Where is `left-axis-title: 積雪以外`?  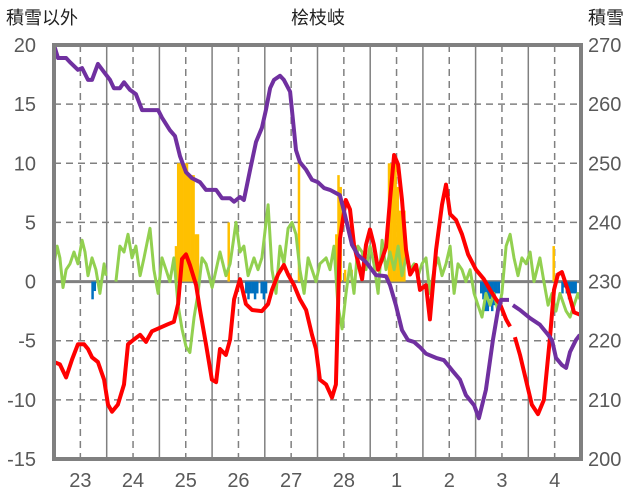 left-axis-title: 積雪以外 is located at coordinates (42, 18).